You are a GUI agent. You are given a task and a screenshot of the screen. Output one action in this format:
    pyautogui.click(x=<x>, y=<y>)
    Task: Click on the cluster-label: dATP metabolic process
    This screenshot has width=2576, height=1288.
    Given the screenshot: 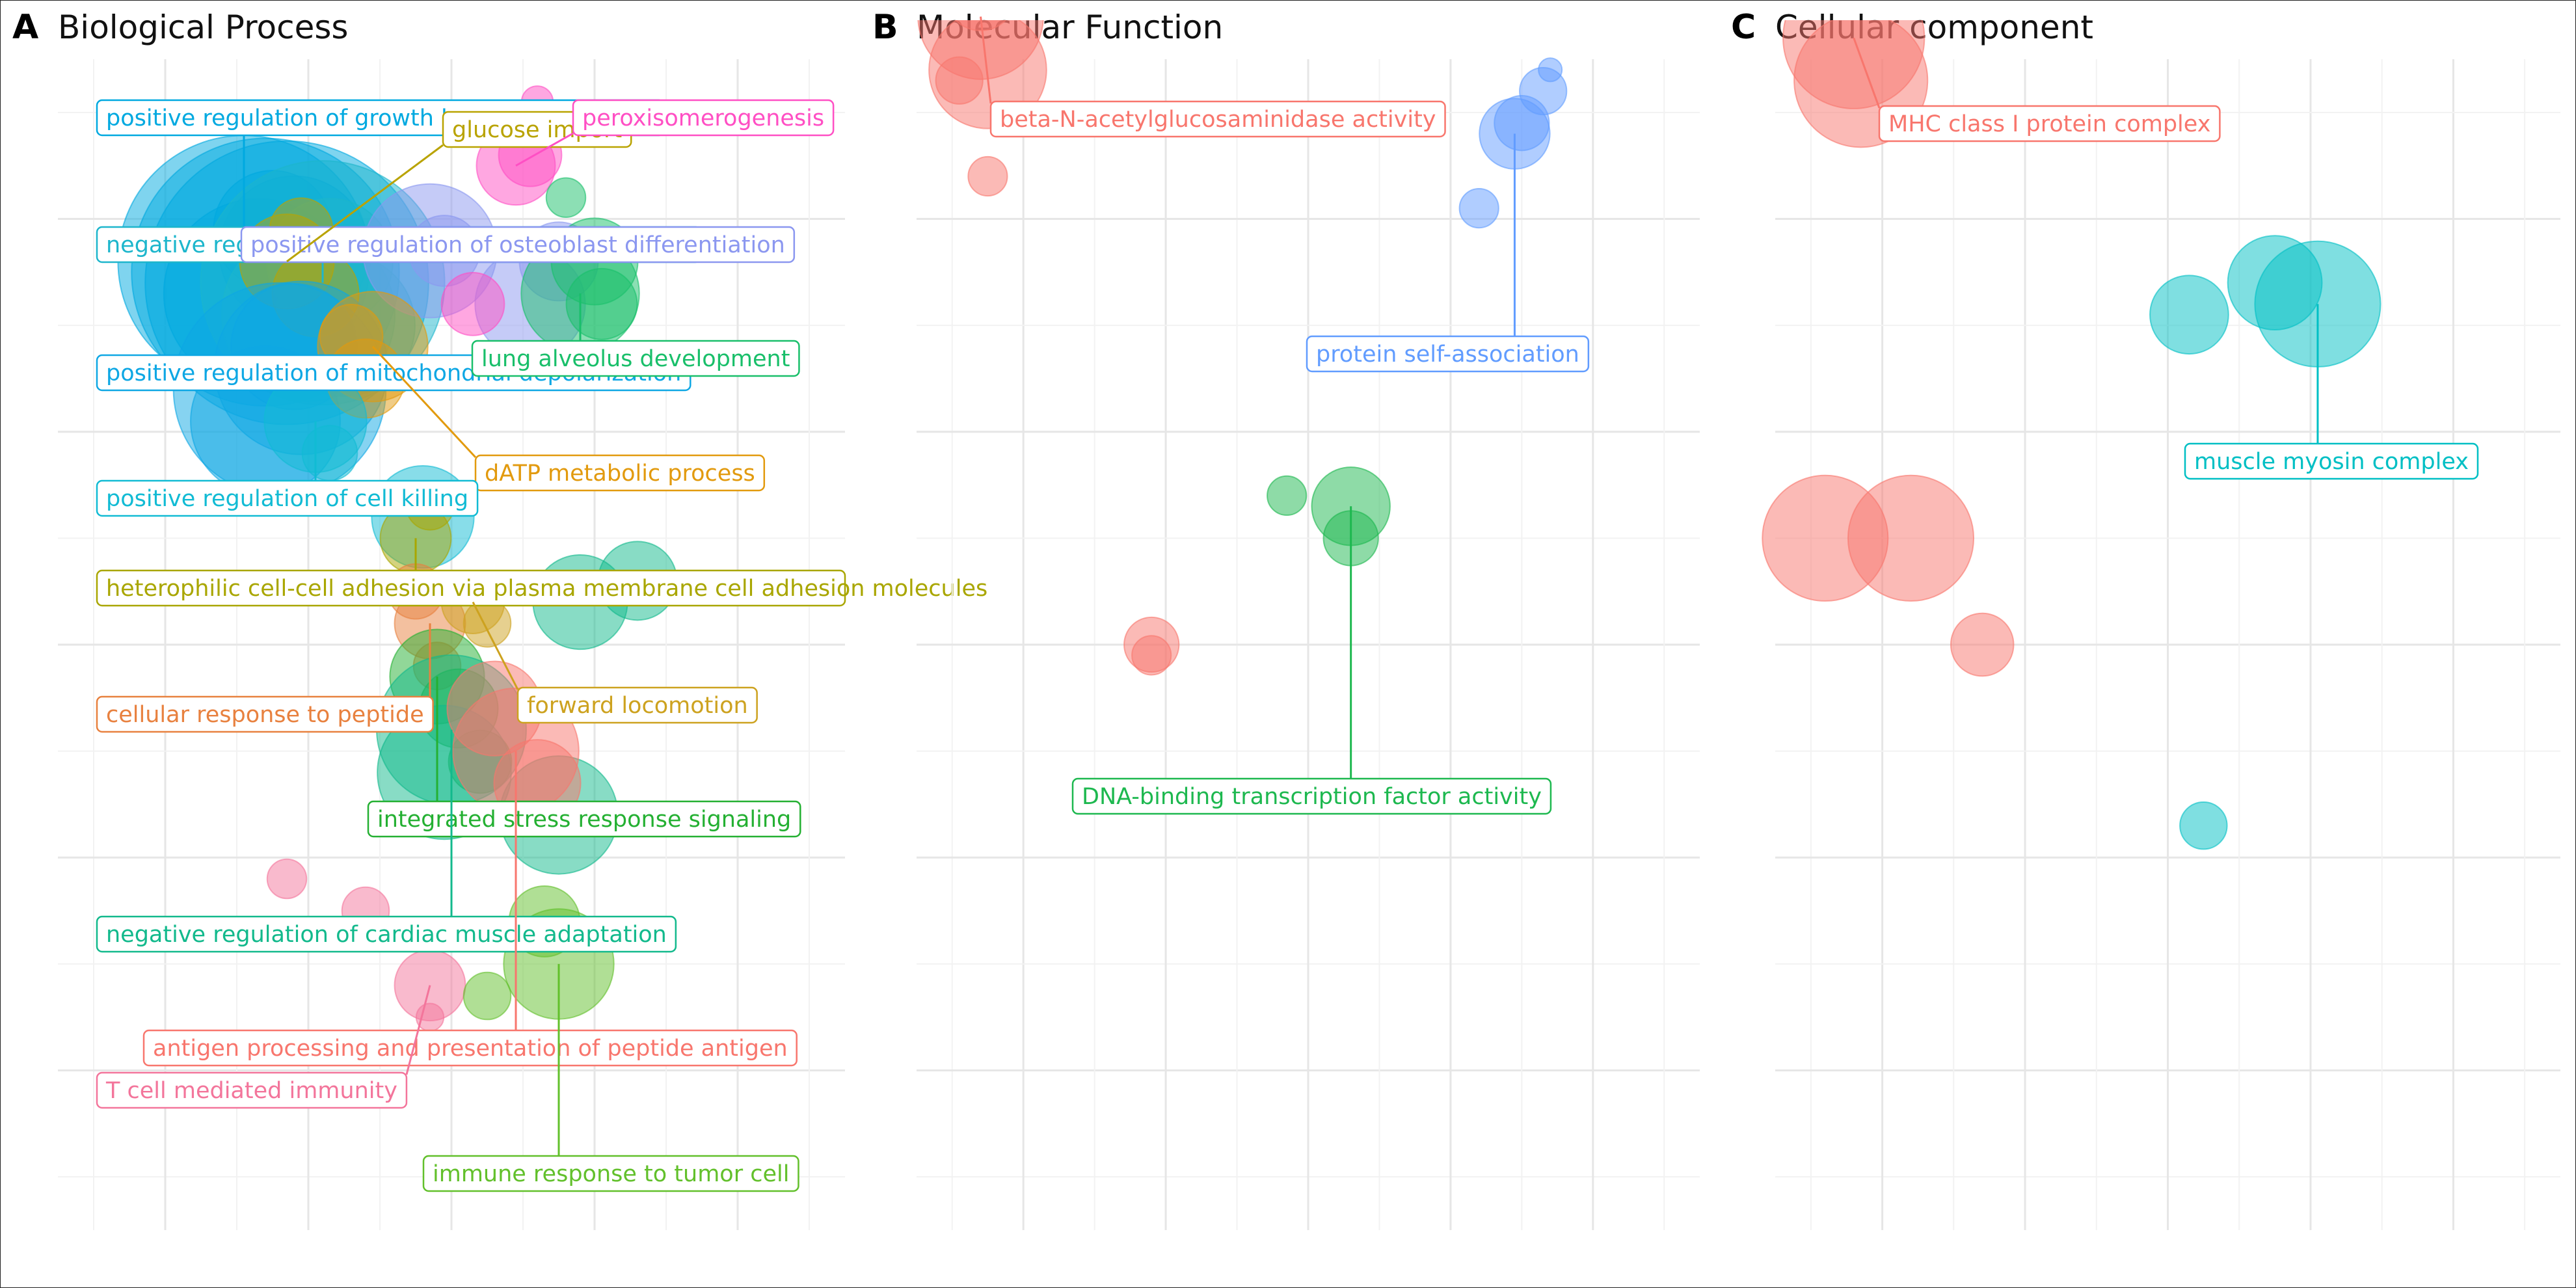 What is the action you would take?
    pyautogui.click(x=568, y=418)
    